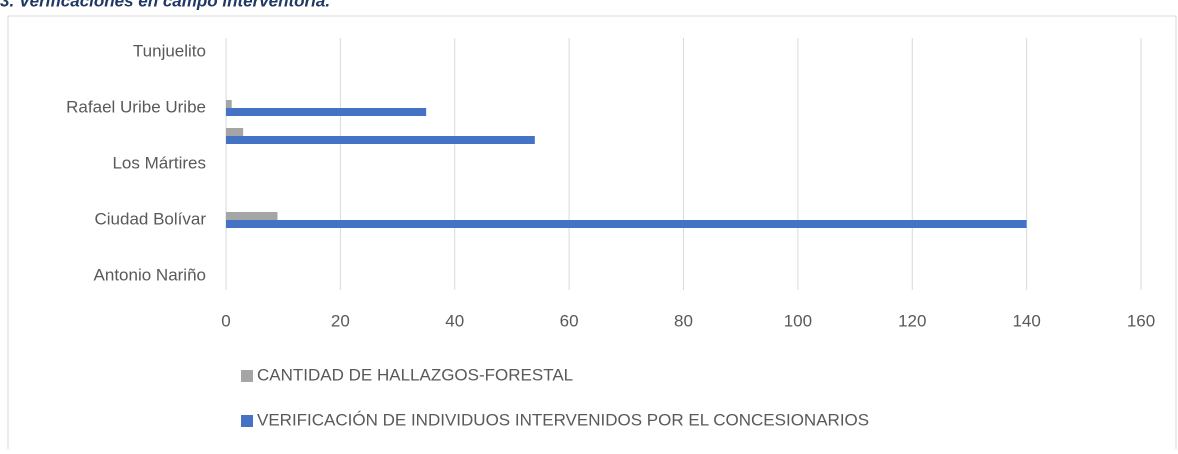  What do you see at coordinates (1141, 320) in the screenshot?
I see `x-tick-label: 160` at bounding box center [1141, 320].